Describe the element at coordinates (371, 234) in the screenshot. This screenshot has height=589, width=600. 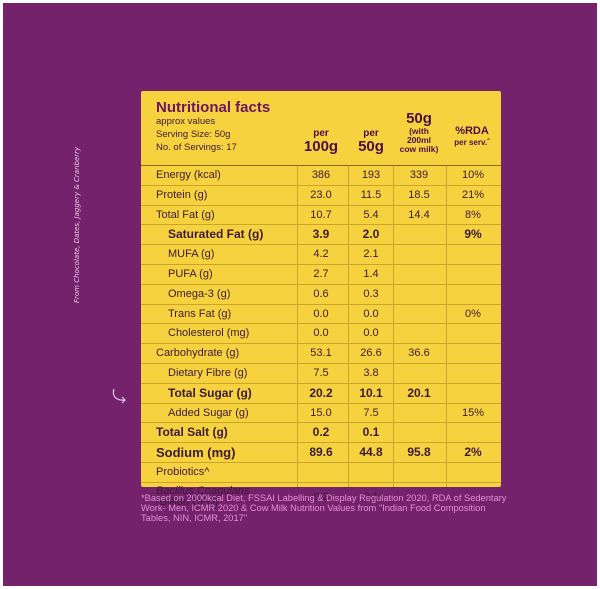
I see `value-per-50g: 2.0` at that location.